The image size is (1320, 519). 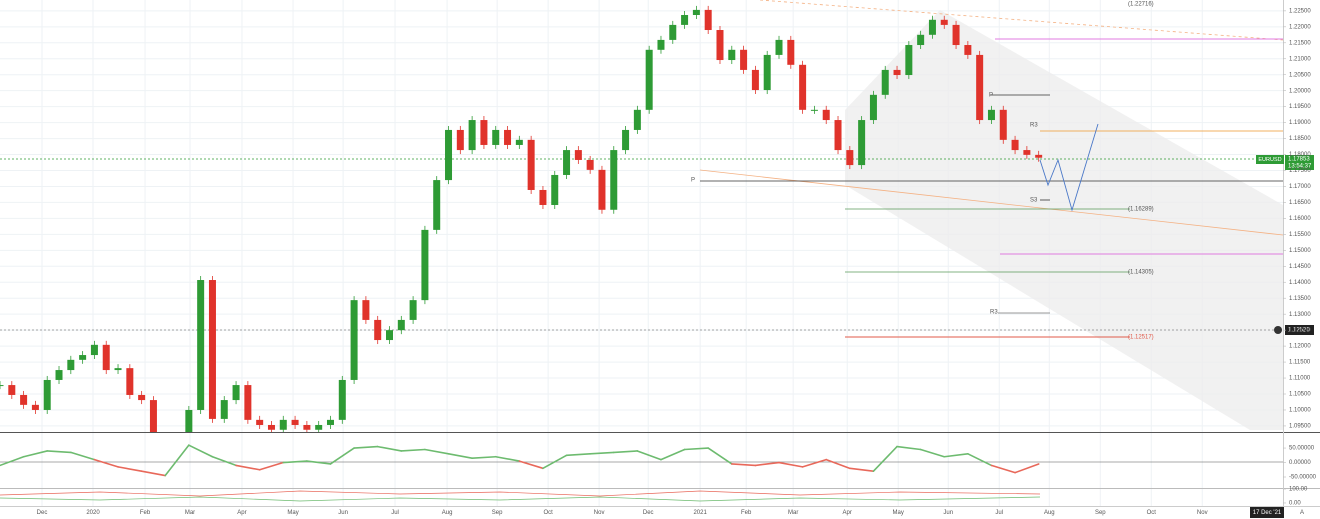 I want to click on crosshair-price: 1.12520, so click(x=1299, y=331).